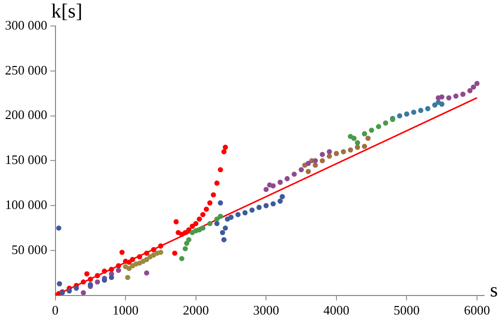  What do you see at coordinates (26, 24) in the screenshot?
I see `y-tick-label: 300 000` at bounding box center [26, 24].